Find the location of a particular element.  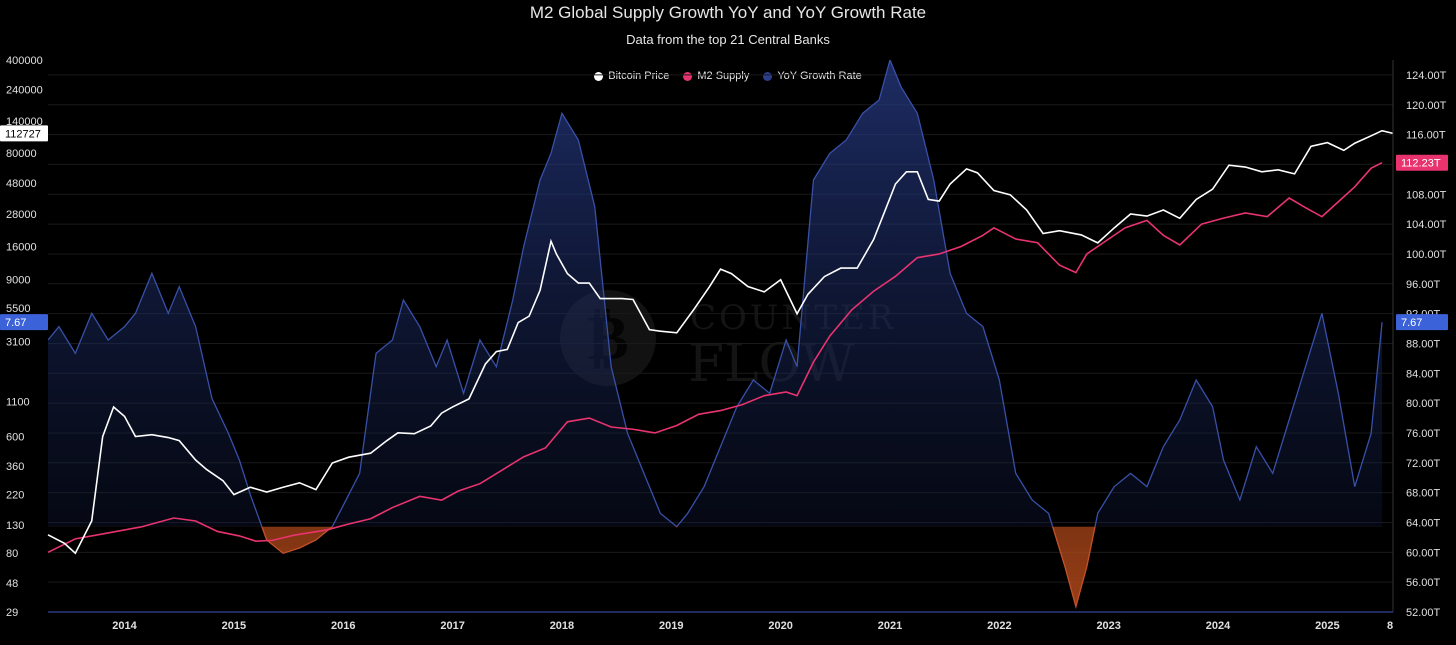

y-left-bitcoin-label-bg is located at coordinates (24, 133).